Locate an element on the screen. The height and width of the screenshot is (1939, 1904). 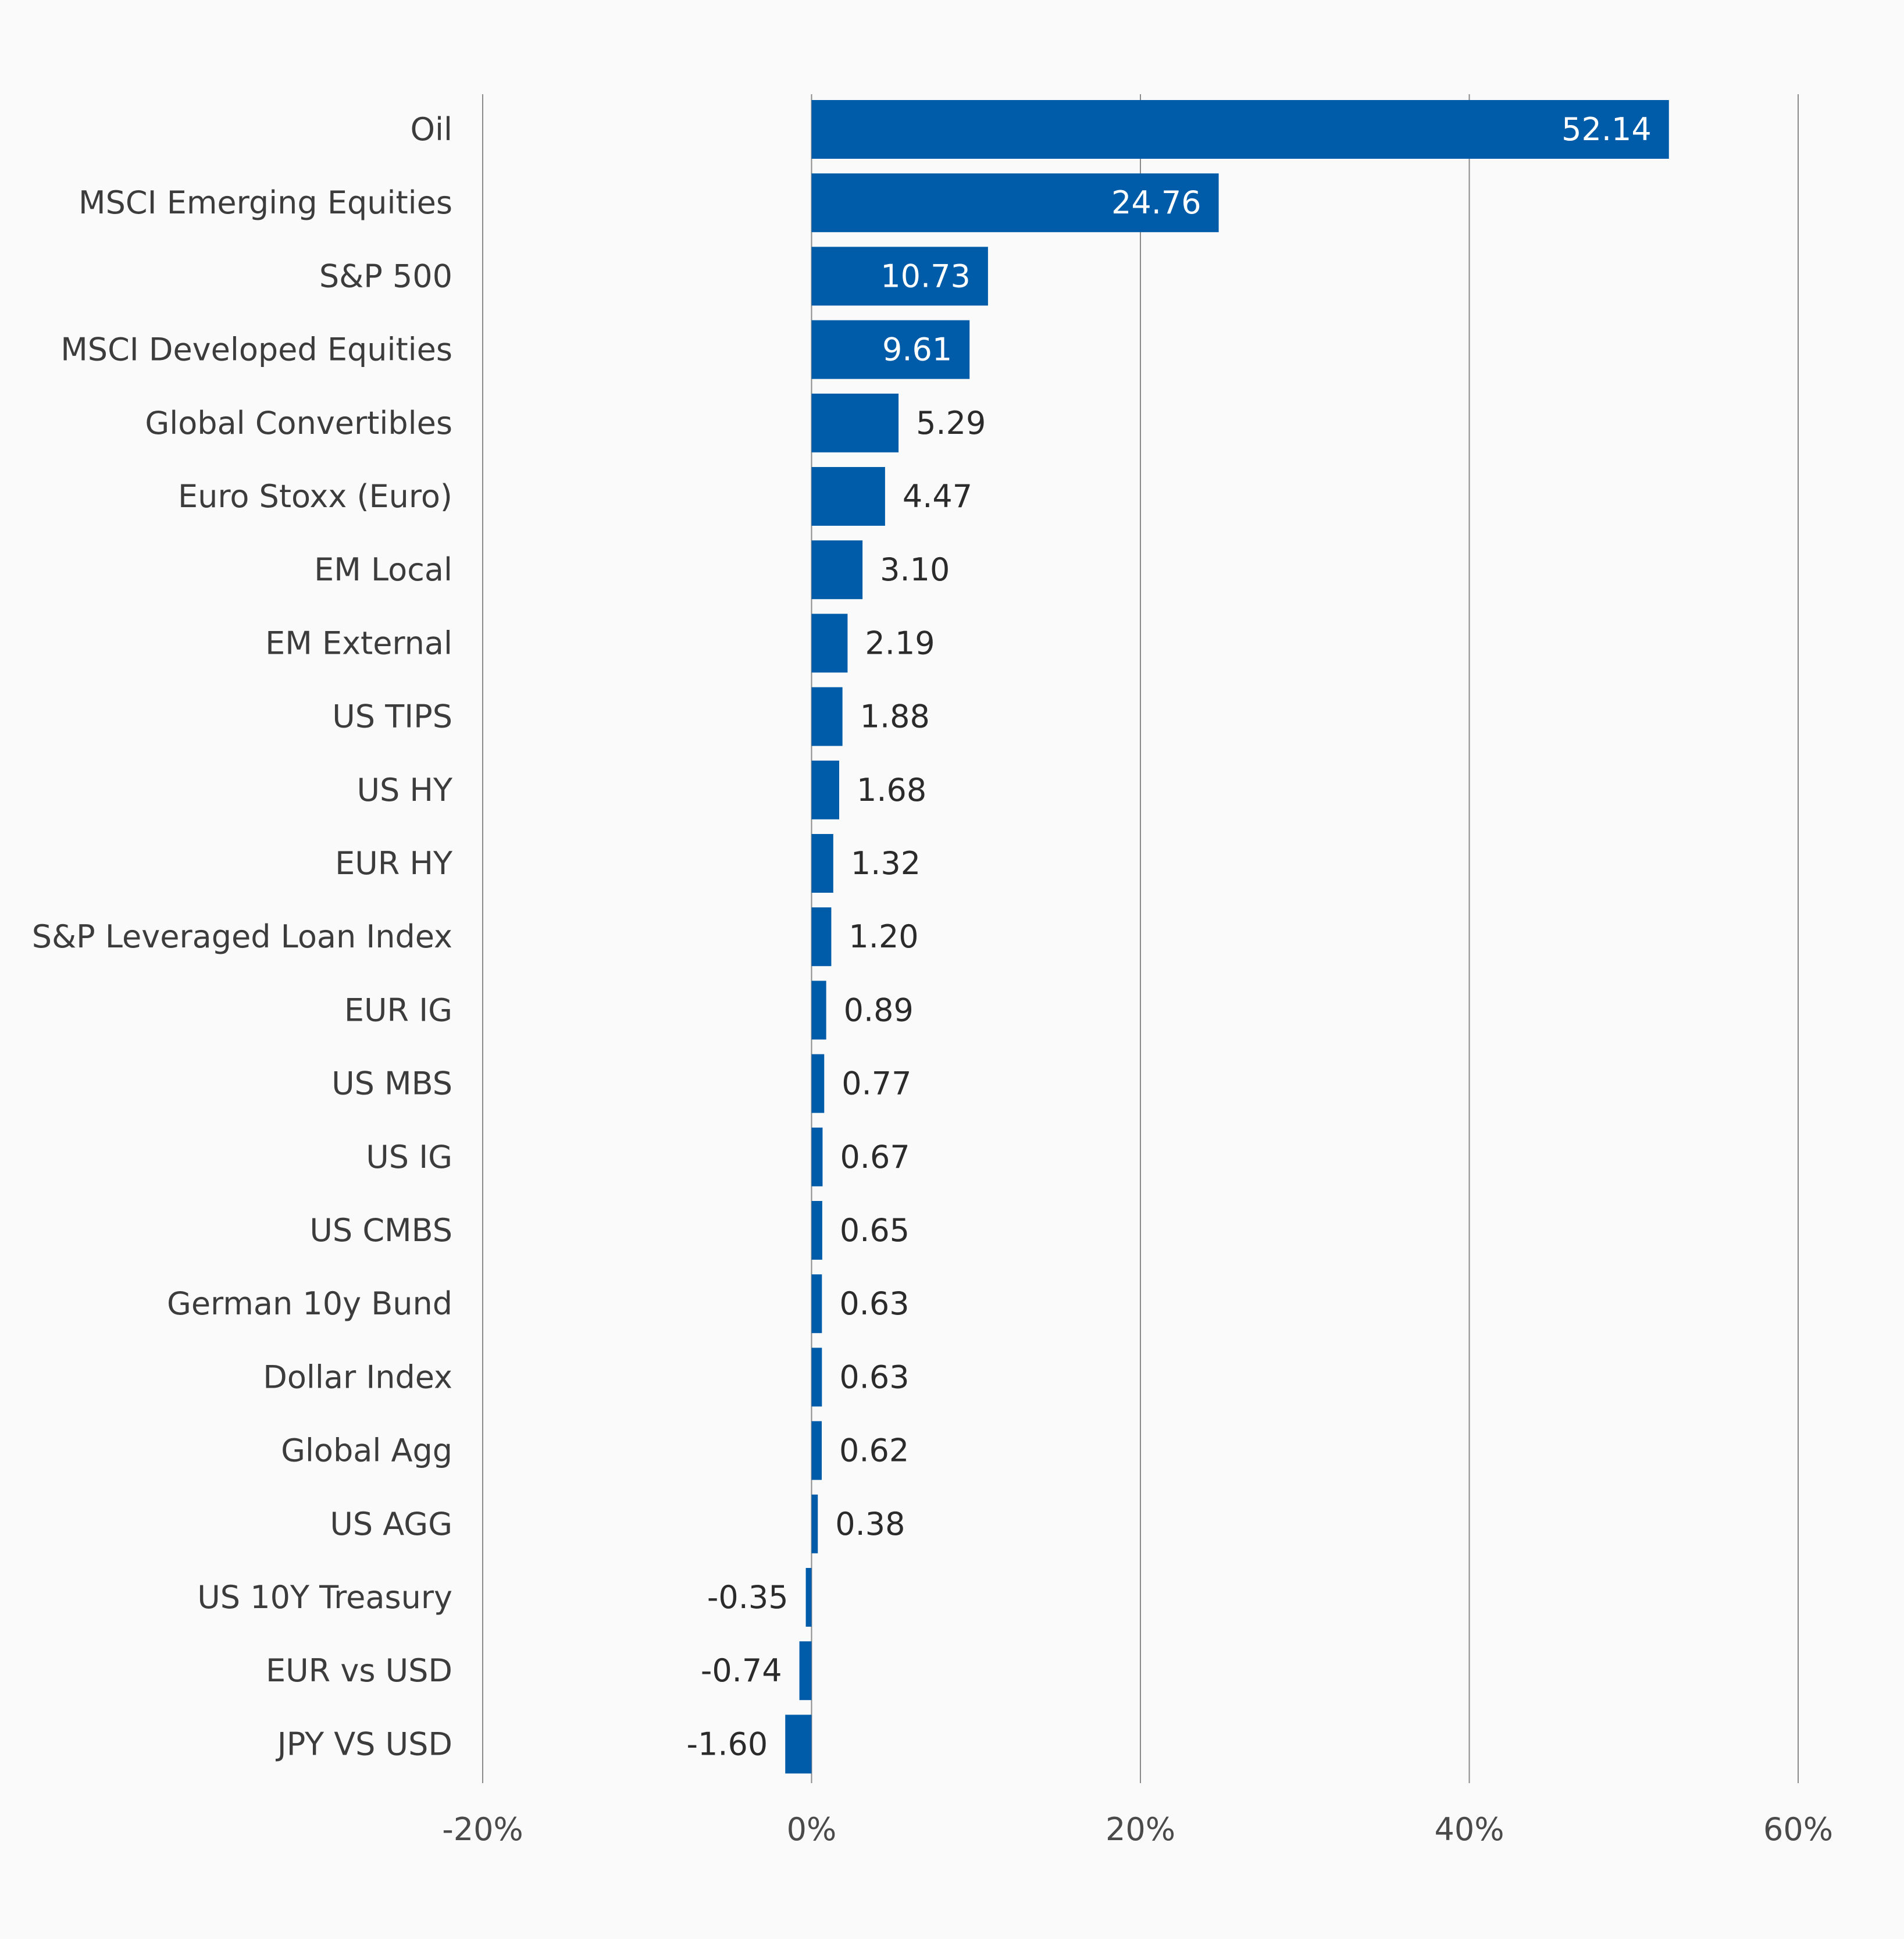
category-label: Dollar Index is located at coordinates (358, 1377).